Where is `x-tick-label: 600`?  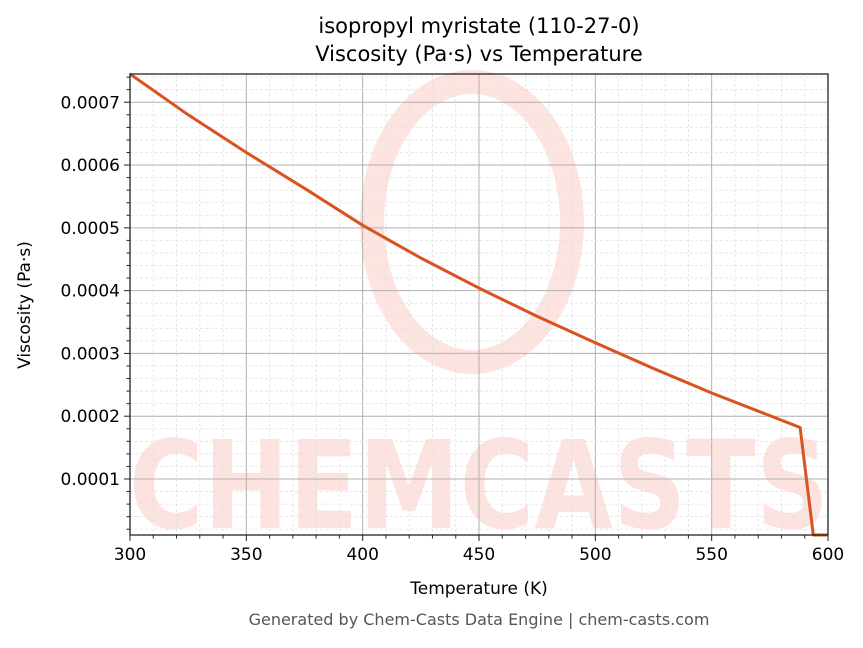 x-tick-label: 600 is located at coordinates (828, 555).